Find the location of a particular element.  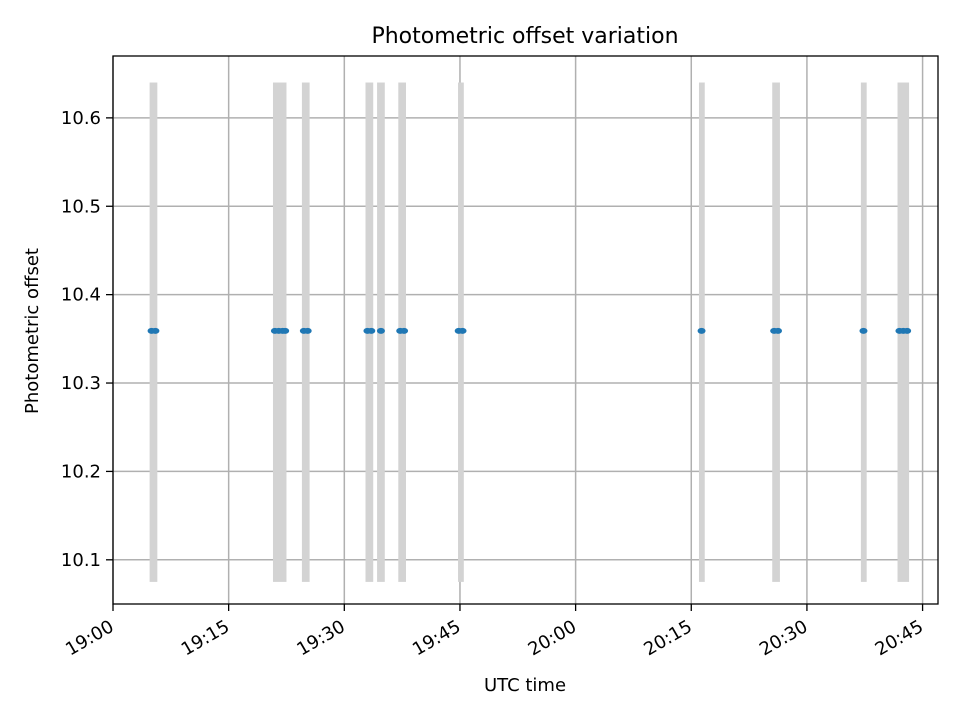

y-axis-label: Photometric offset is located at coordinates (32, 331).